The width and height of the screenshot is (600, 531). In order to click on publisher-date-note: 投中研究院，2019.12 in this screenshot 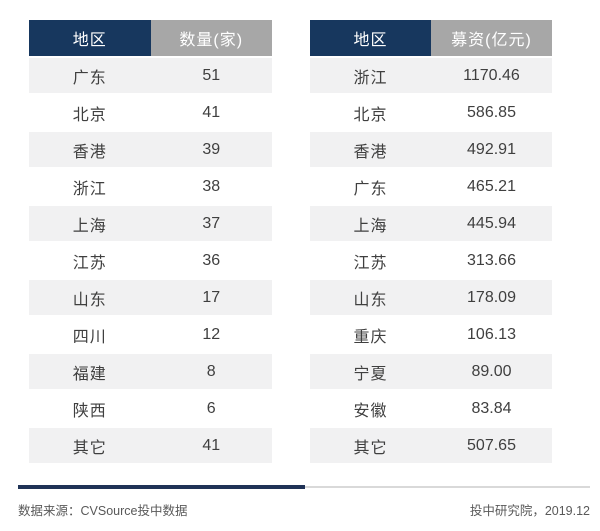, I will do `click(529, 511)`.